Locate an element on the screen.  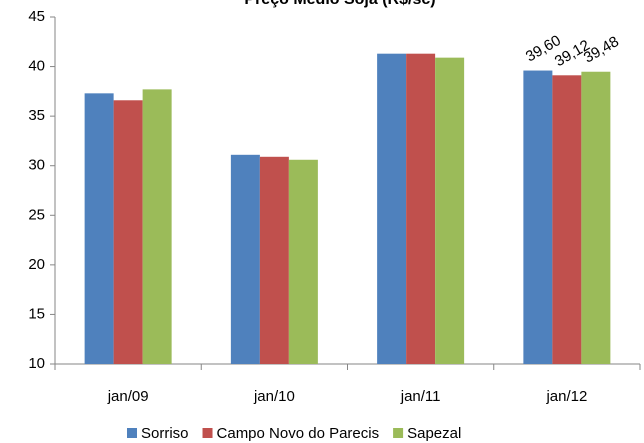
y-tick-label: 25 is located at coordinates (36, 214).